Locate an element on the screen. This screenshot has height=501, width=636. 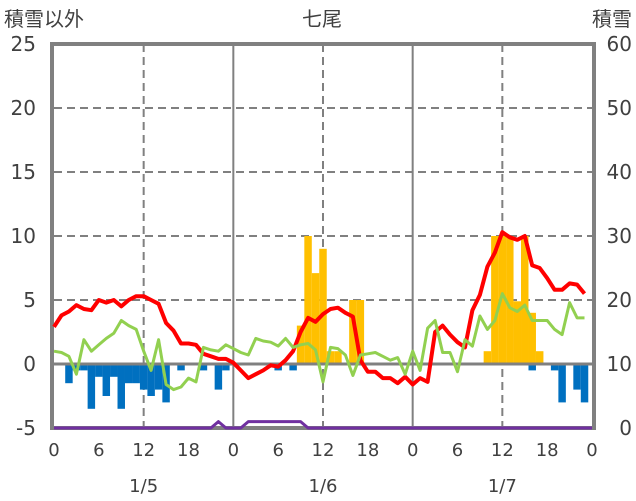
y-tick-left: 0 is located at coordinates (29, 364).